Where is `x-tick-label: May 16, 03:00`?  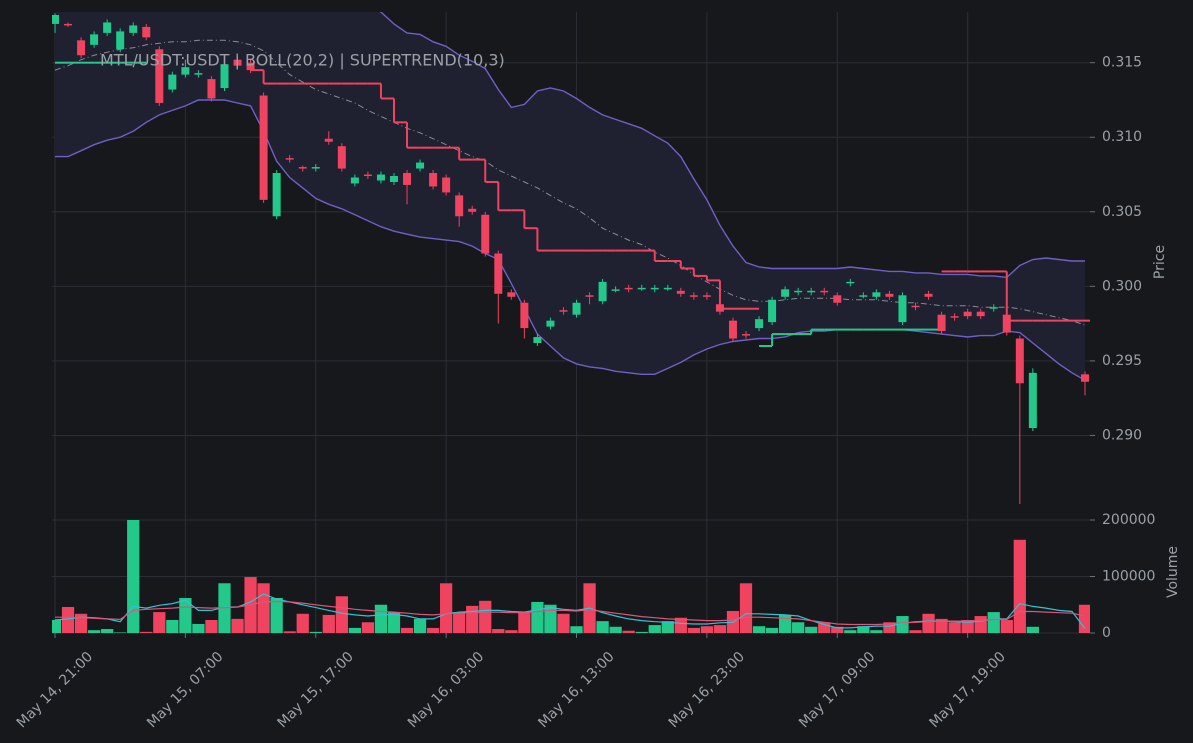
x-tick-label: May 16, 03:00 is located at coordinates (446, 690).